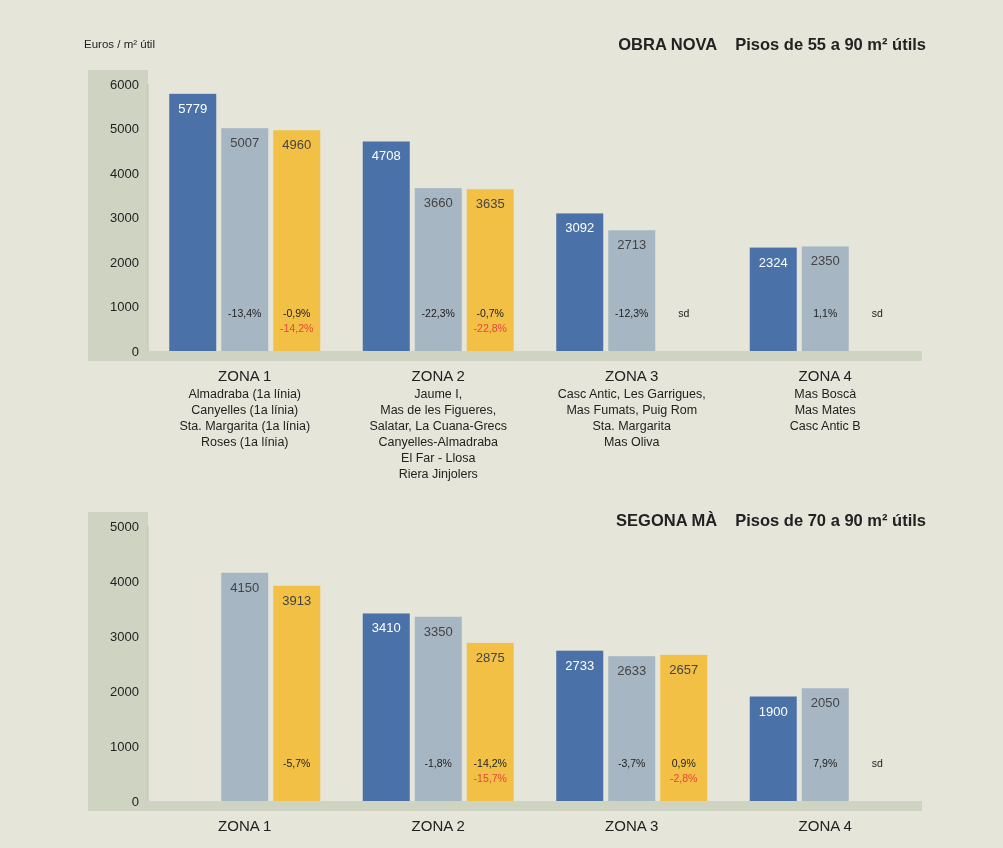 This screenshot has height=848, width=1003. Describe the element at coordinates (438, 763) in the screenshot. I see `annotation: -1,8%` at that location.